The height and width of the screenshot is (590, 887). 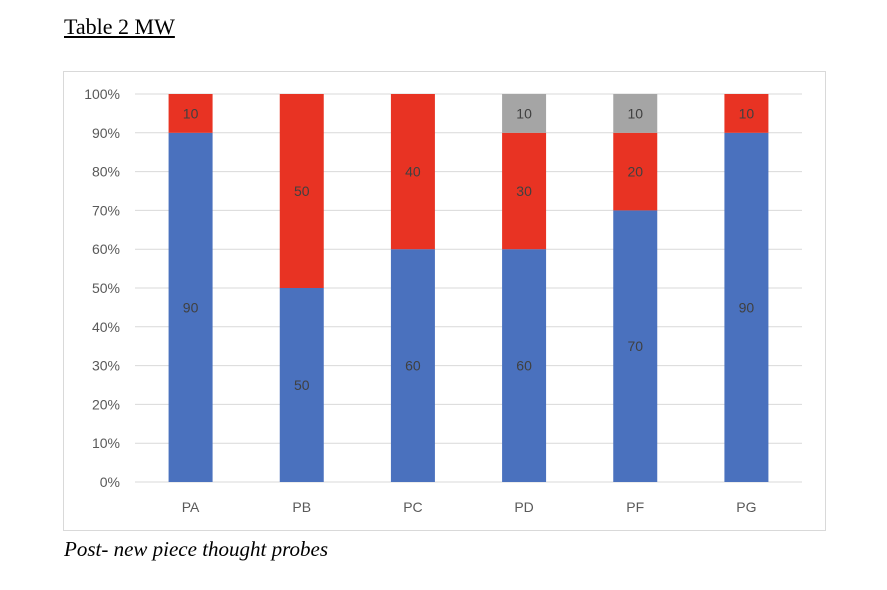 I want to click on data-label: 40, so click(x=413, y=172).